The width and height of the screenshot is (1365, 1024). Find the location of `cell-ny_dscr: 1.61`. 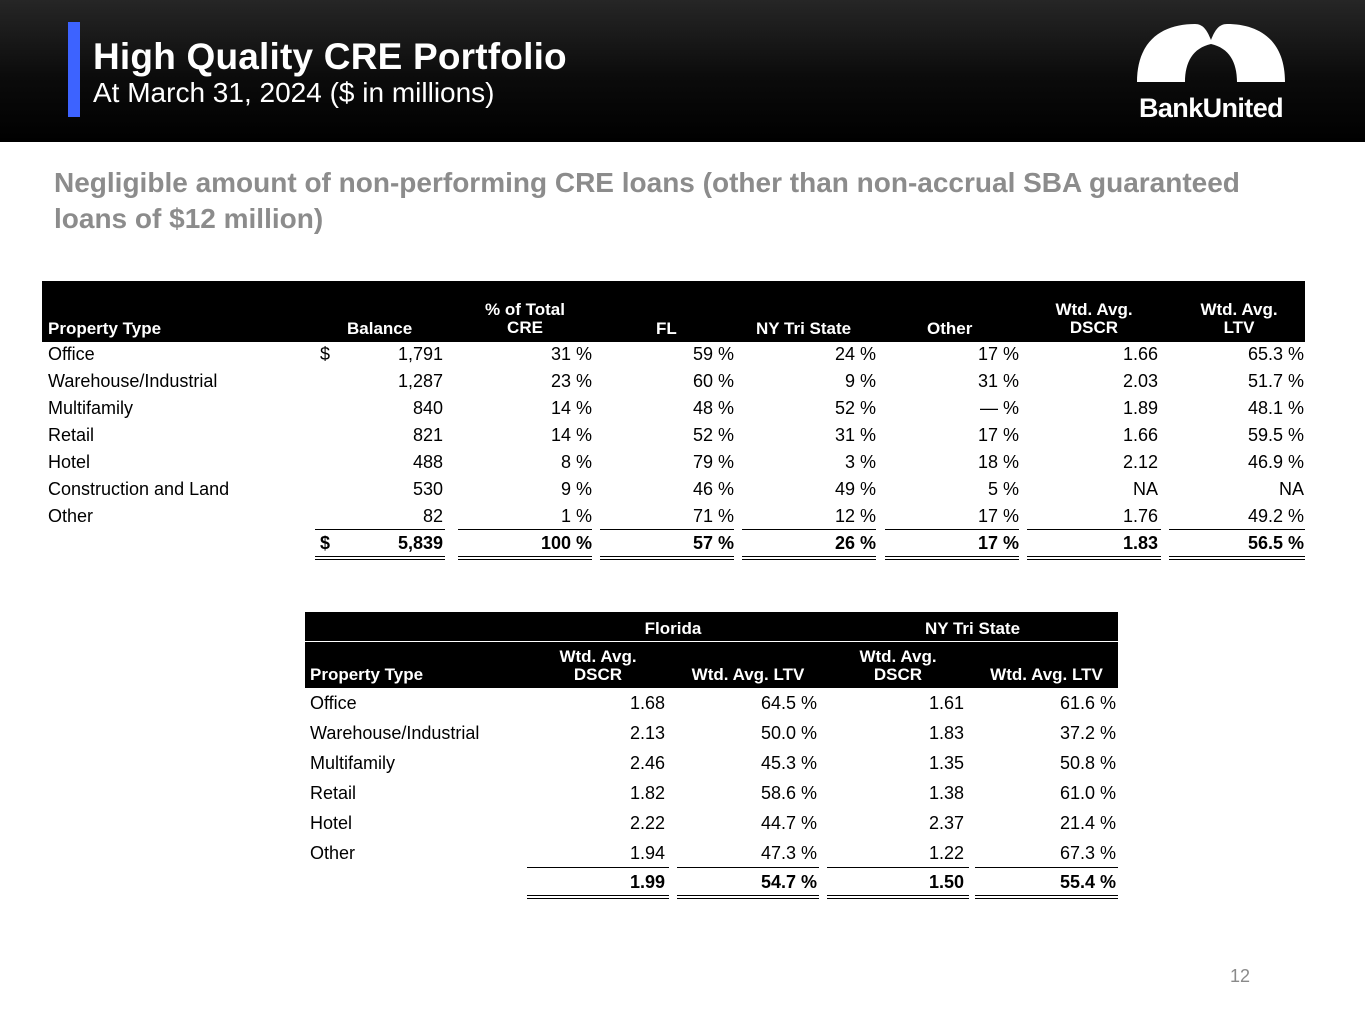

cell-ny_dscr: 1.61 is located at coordinates (946, 703).